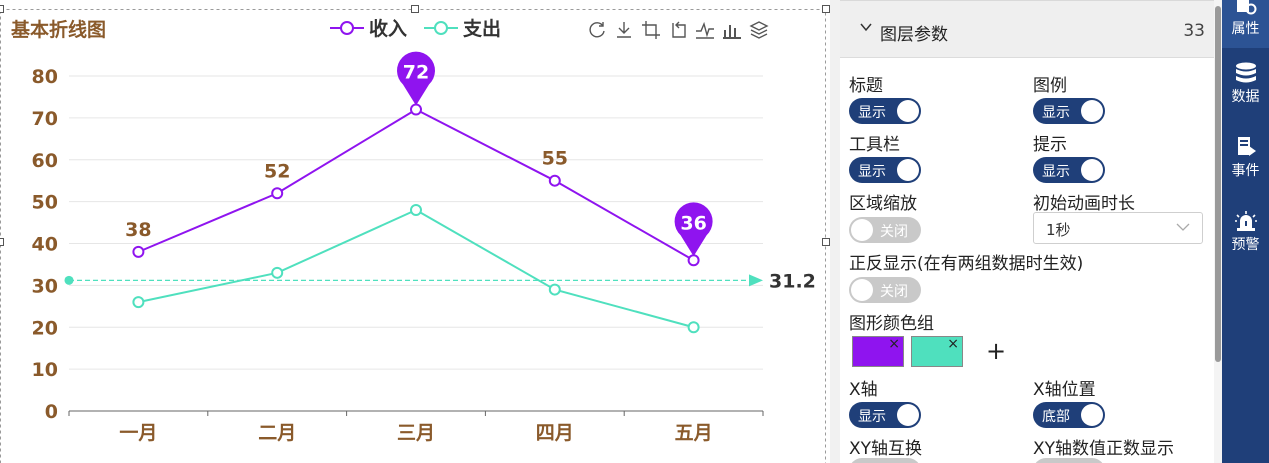 This screenshot has height=463, width=1269. What do you see at coordinates (914, 35) in the screenshot?
I see `panel-title: 图层参数` at bounding box center [914, 35].